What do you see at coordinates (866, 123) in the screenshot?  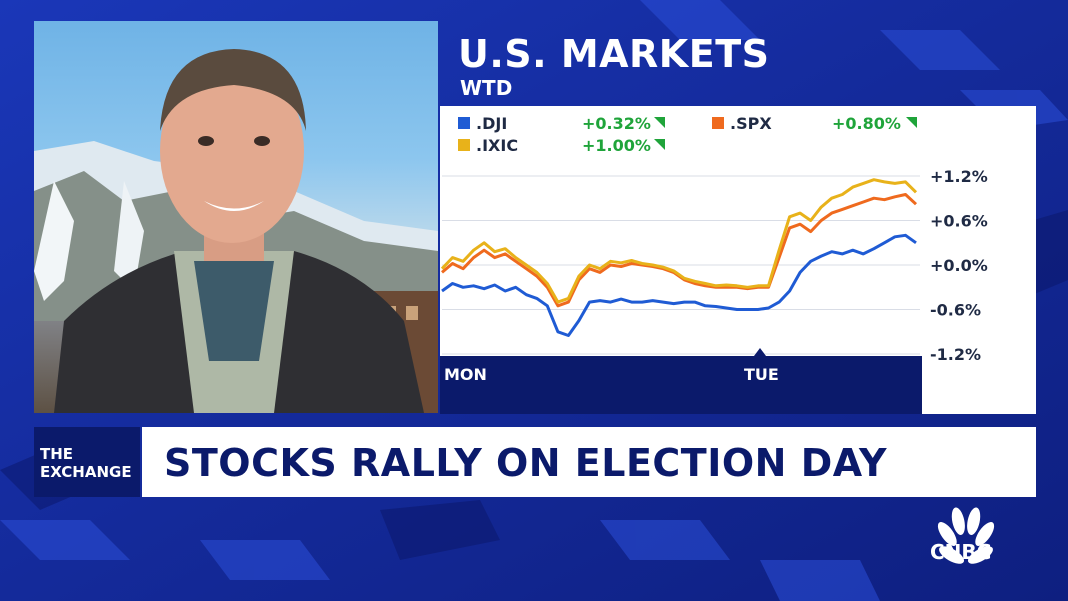 I see `legend-change-spx: +0.80%` at bounding box center [866, 123].